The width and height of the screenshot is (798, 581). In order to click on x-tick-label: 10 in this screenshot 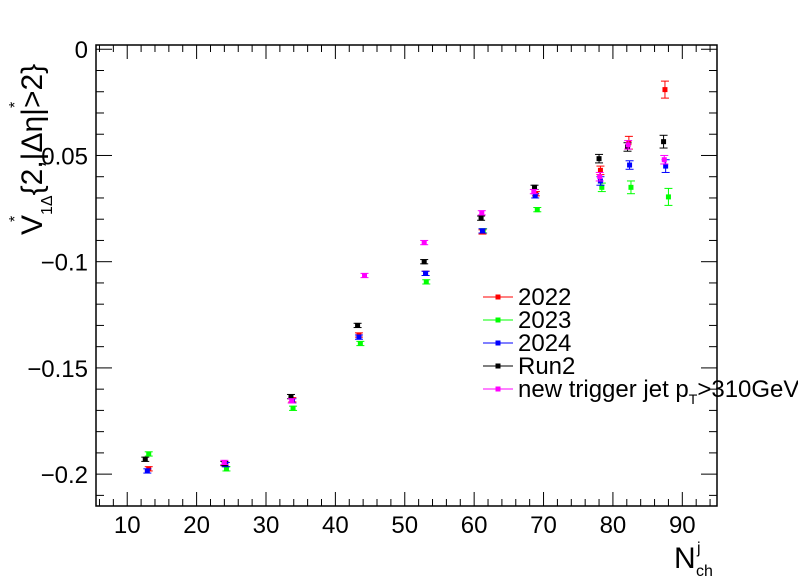, I will do `click(127, 525)`.